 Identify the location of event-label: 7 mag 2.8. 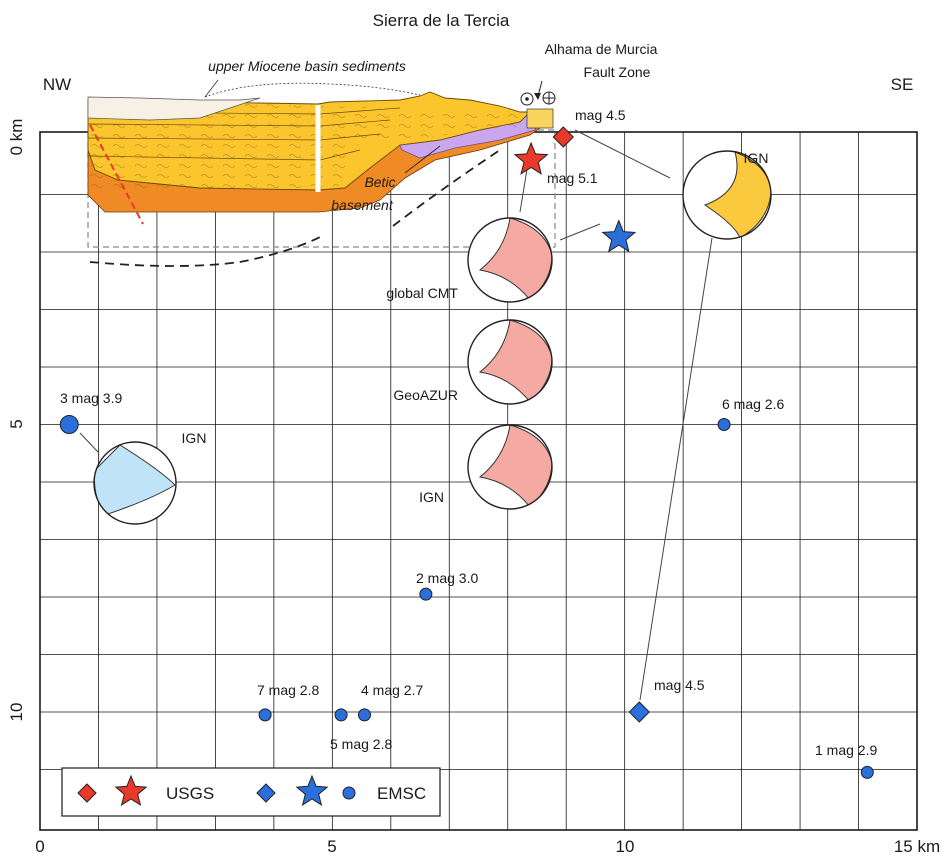
(288, 690).